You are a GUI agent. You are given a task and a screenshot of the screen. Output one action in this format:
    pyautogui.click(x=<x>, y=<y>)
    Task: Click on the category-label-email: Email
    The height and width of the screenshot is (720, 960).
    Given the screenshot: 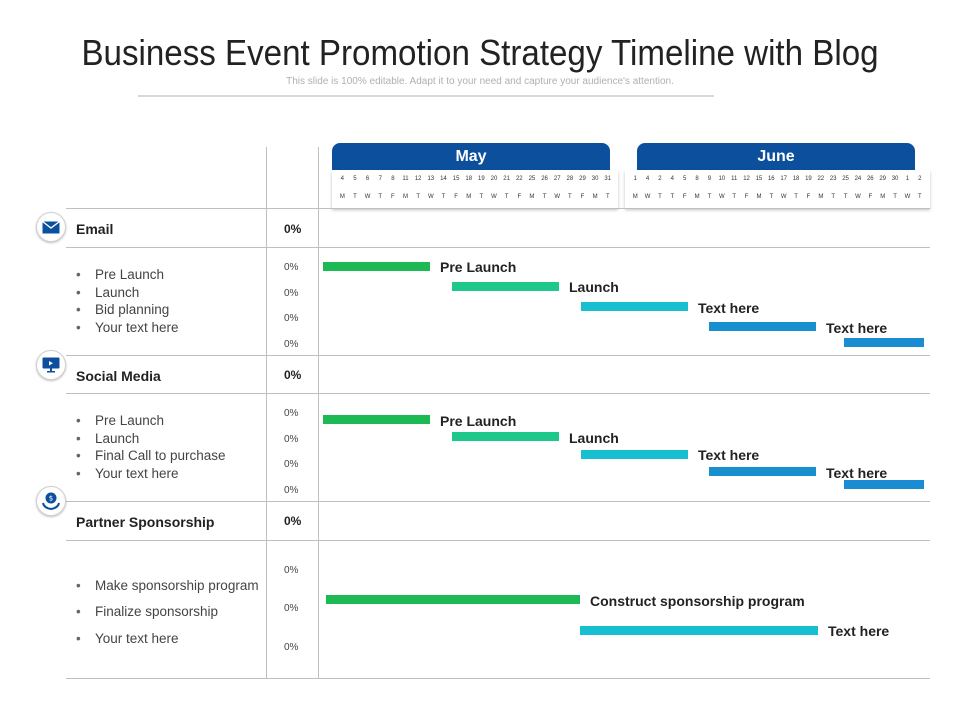 What is the action you would take?
    pyautogui.click(x=95, y=229)
    